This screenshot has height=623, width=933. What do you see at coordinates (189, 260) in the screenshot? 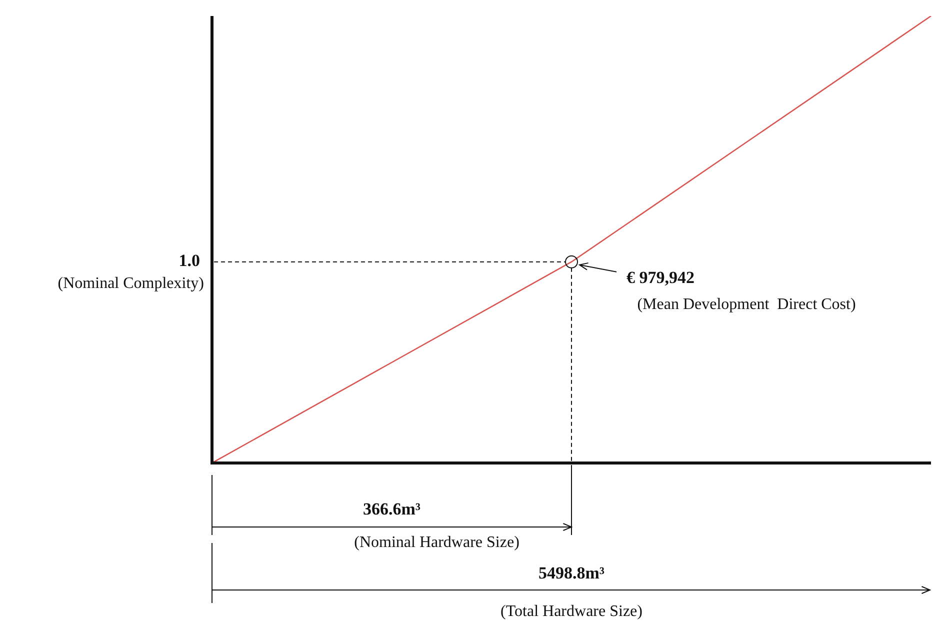
I see `text: 1.0` at bounding box center [189, 260].